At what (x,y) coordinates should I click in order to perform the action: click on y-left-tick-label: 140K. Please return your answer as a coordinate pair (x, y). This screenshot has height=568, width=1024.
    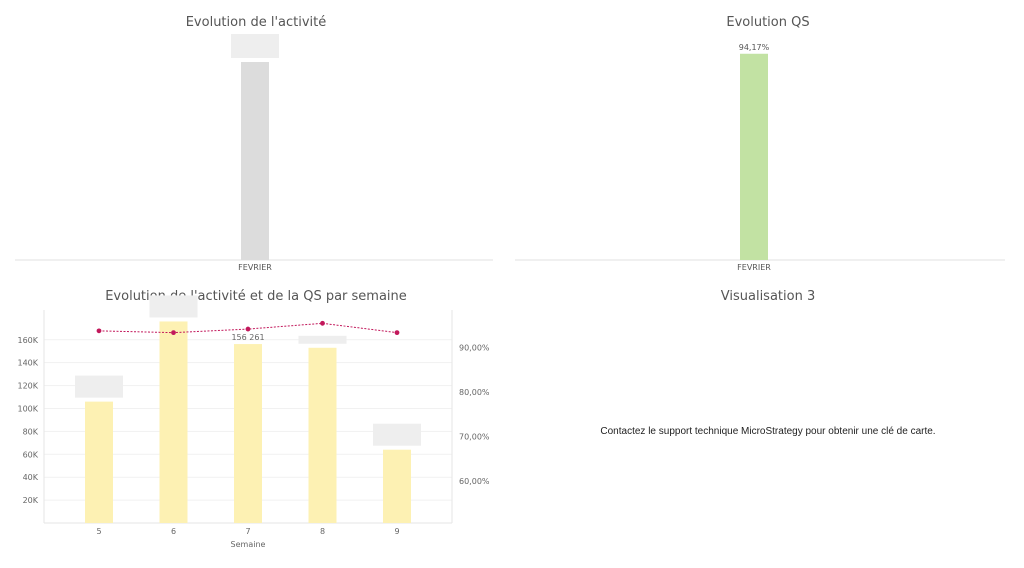
    Looking at the image, I should click on (27, 363).